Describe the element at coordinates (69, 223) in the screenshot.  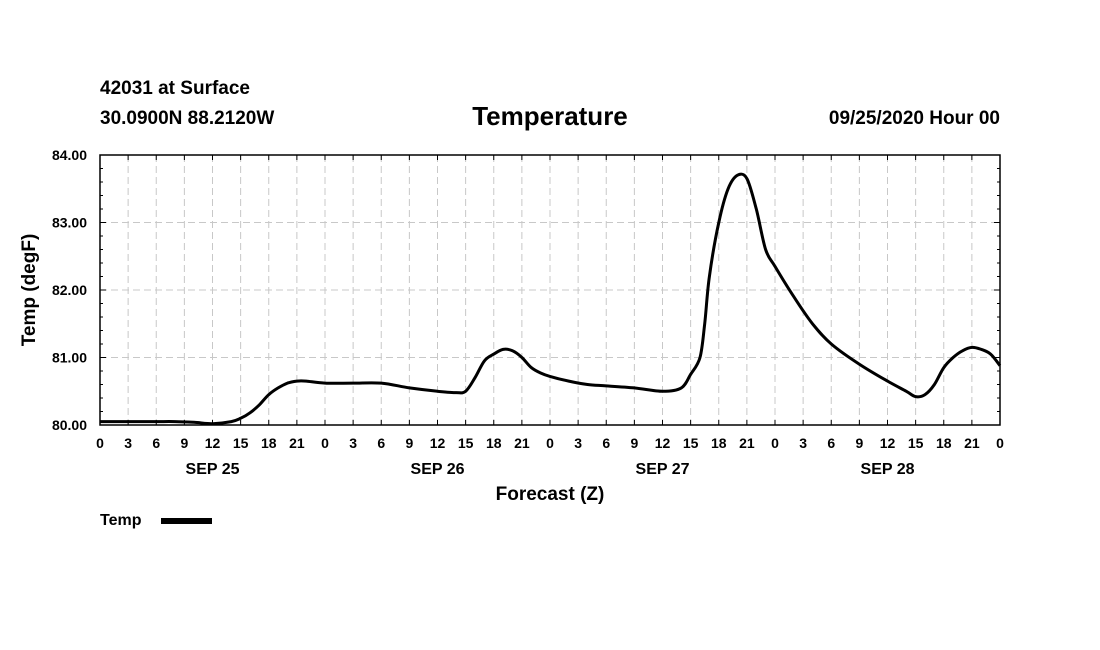
I see `y-tick-label: 83.00` at that location.